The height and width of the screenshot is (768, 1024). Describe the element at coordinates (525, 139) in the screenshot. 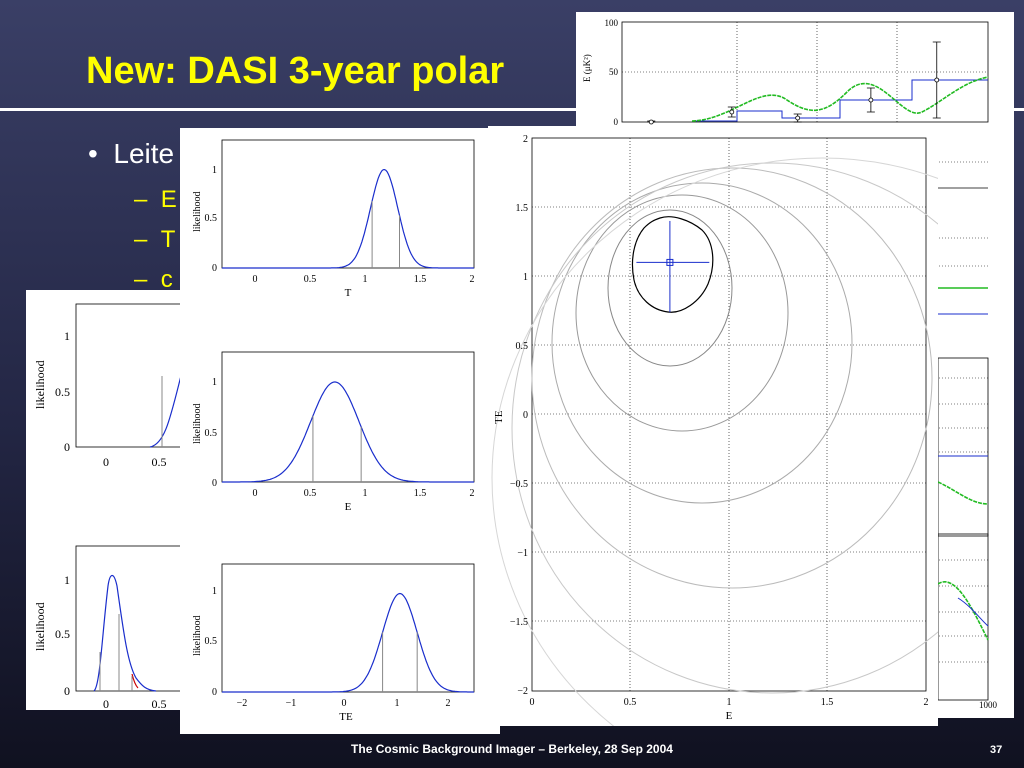

I see `contour-ytick-2: 2` at that location.